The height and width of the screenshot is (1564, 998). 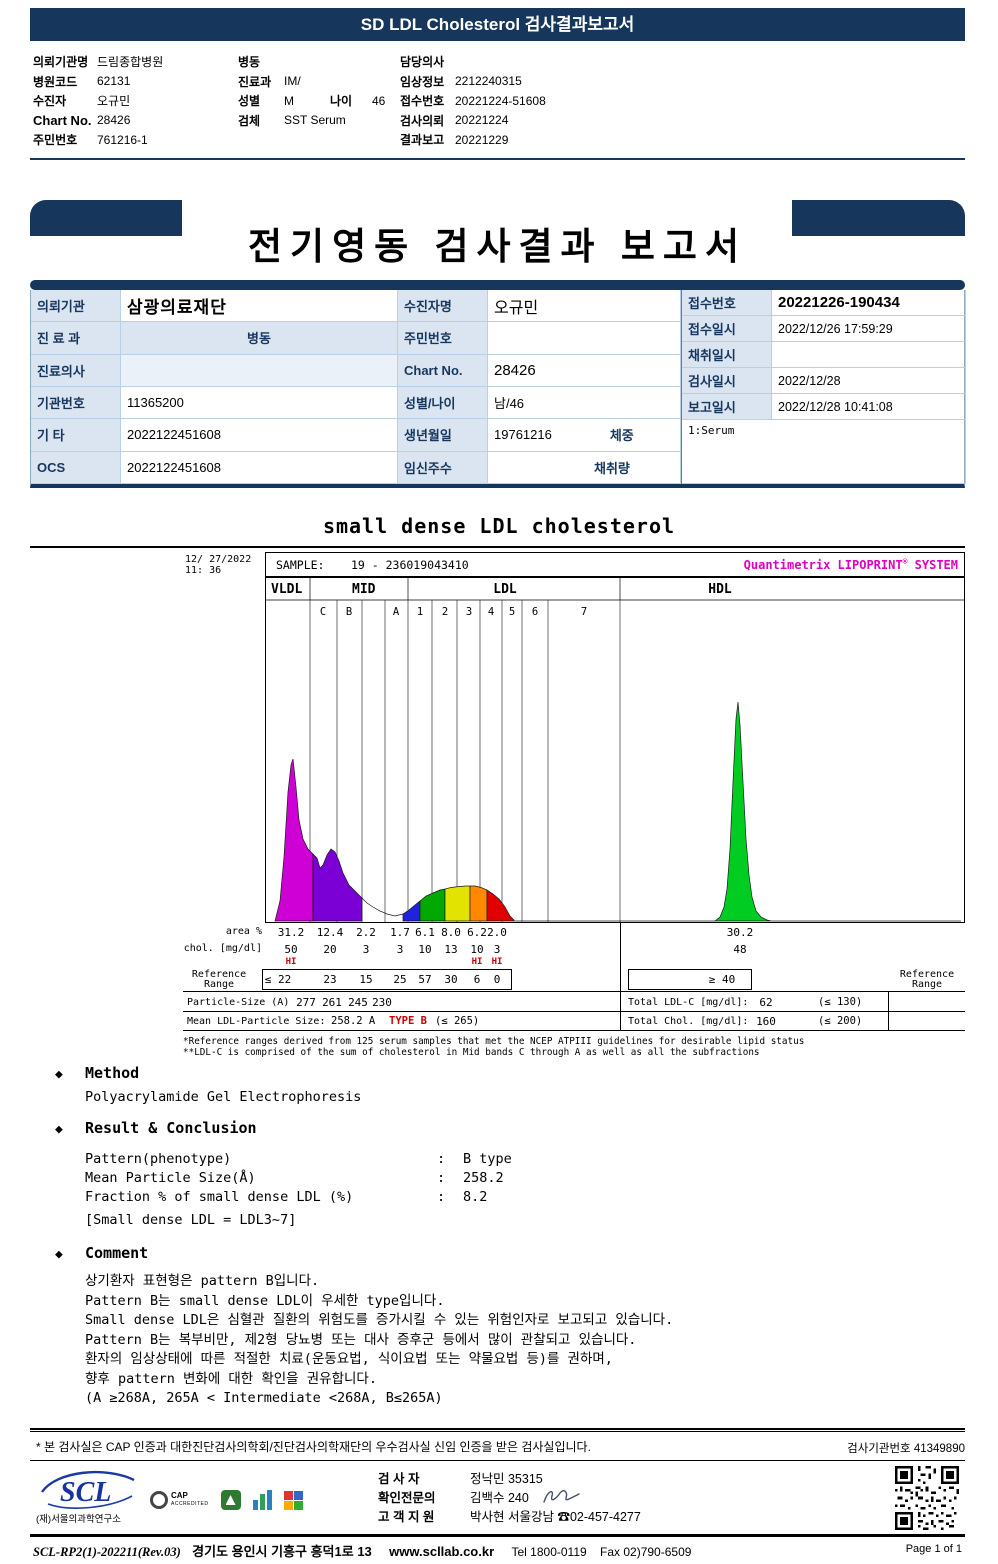 I want to click on hi-flag: HI, so click(x=291, y=962).